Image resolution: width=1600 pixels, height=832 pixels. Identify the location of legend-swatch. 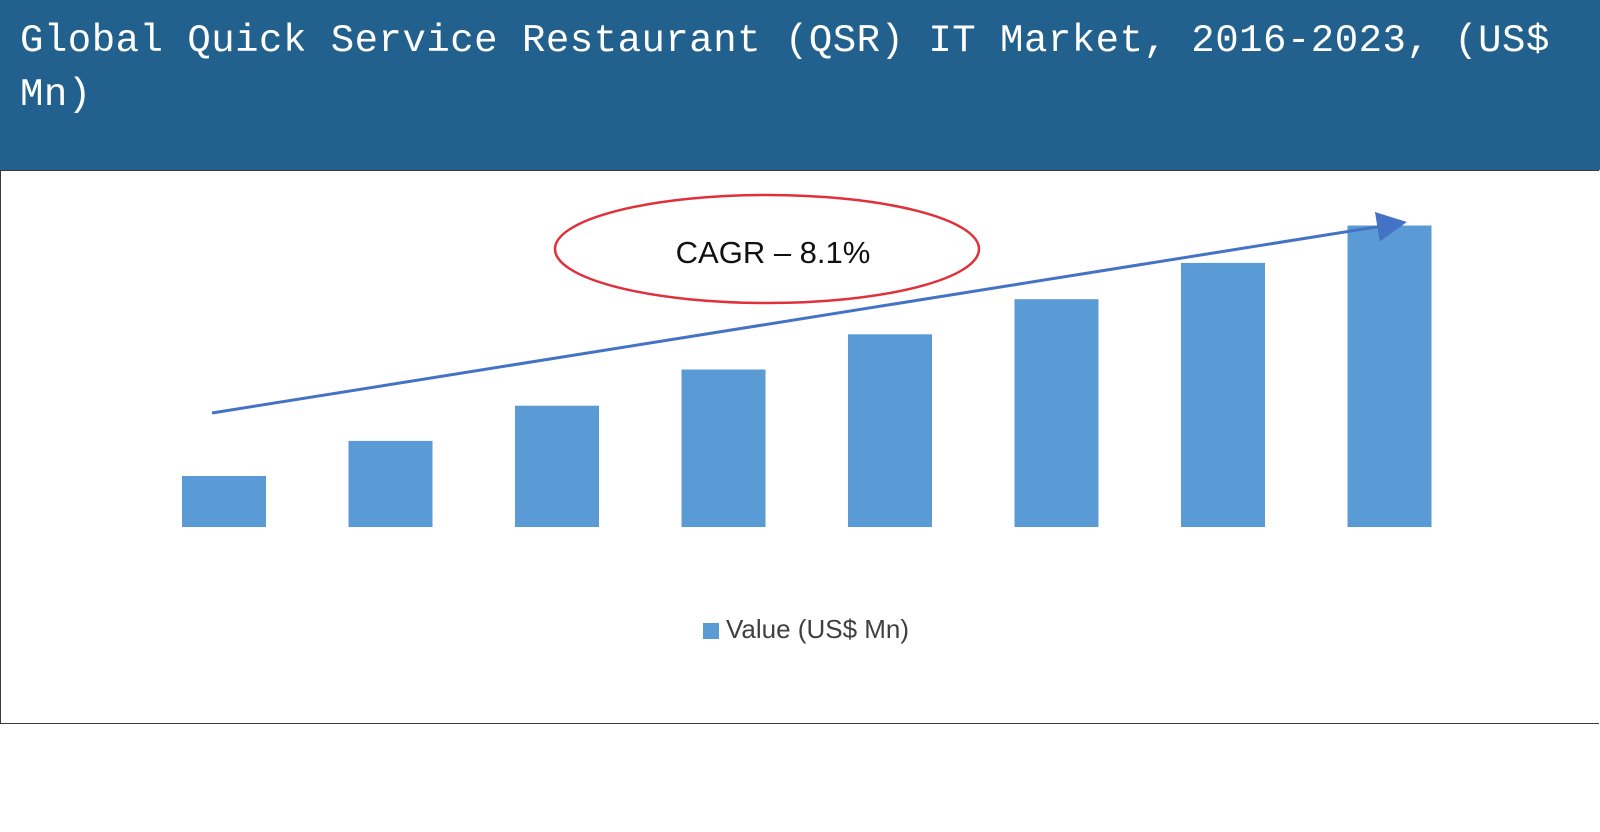
(711, 631).